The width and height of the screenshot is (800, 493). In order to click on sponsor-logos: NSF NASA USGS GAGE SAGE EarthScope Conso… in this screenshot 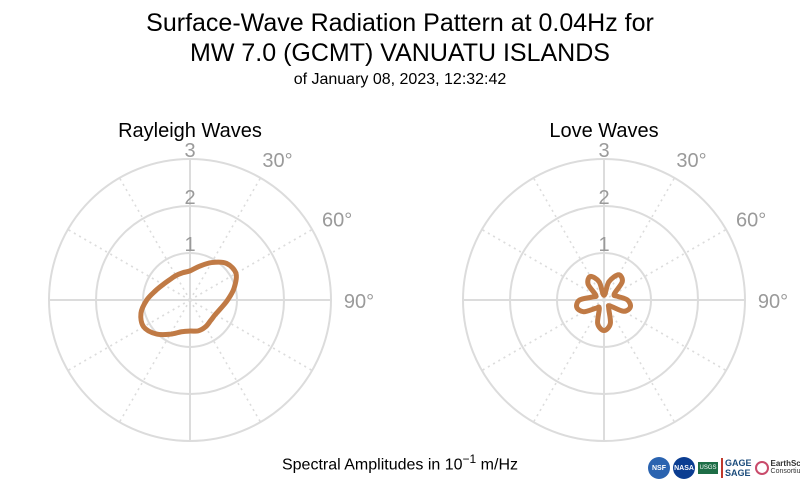, I will do `click(724, 468)`.